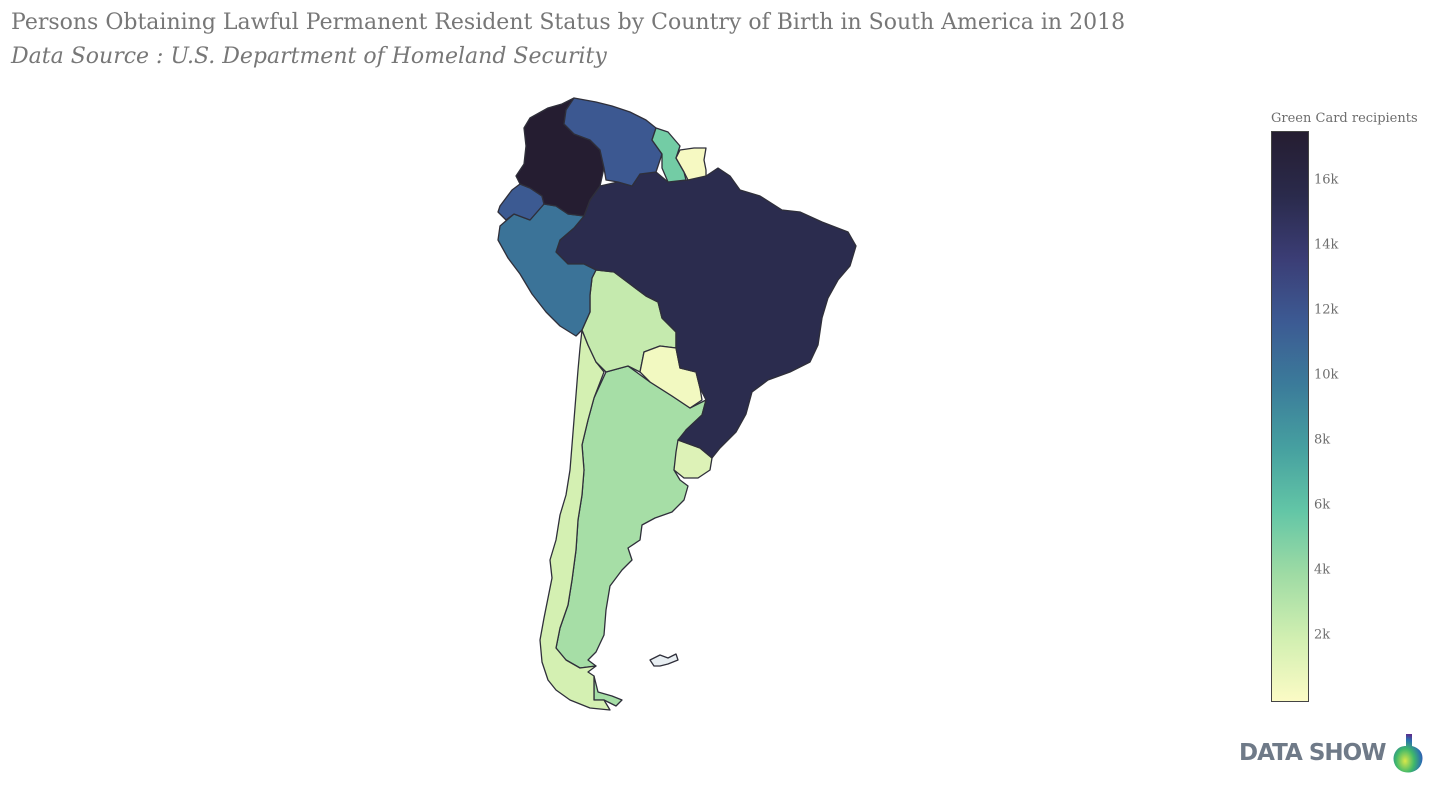  What do you see at coordinates (1326, 180) in the screenshot?
I see `colorbar-tick: 16k` at bounding box center [1326, 180].